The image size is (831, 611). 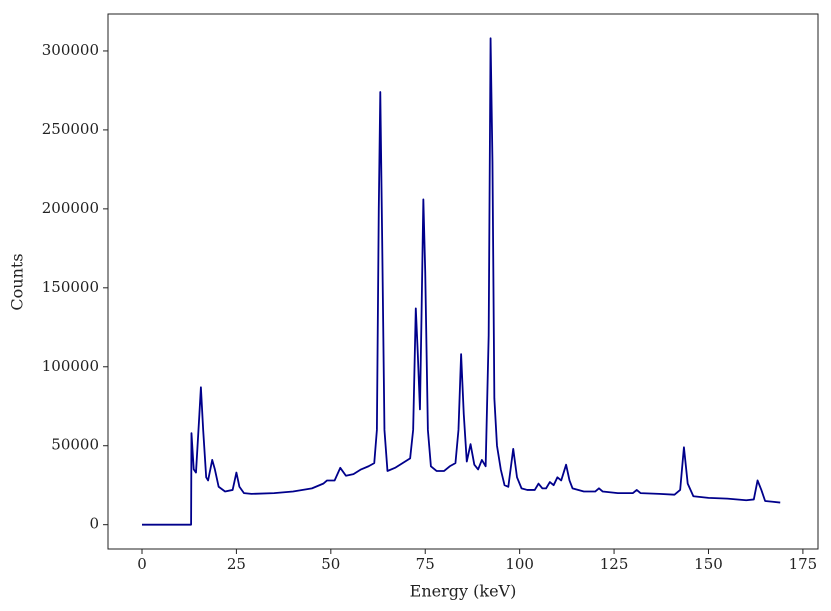 I want to click on x-tick-label: 125, so click(x=614, y=564).